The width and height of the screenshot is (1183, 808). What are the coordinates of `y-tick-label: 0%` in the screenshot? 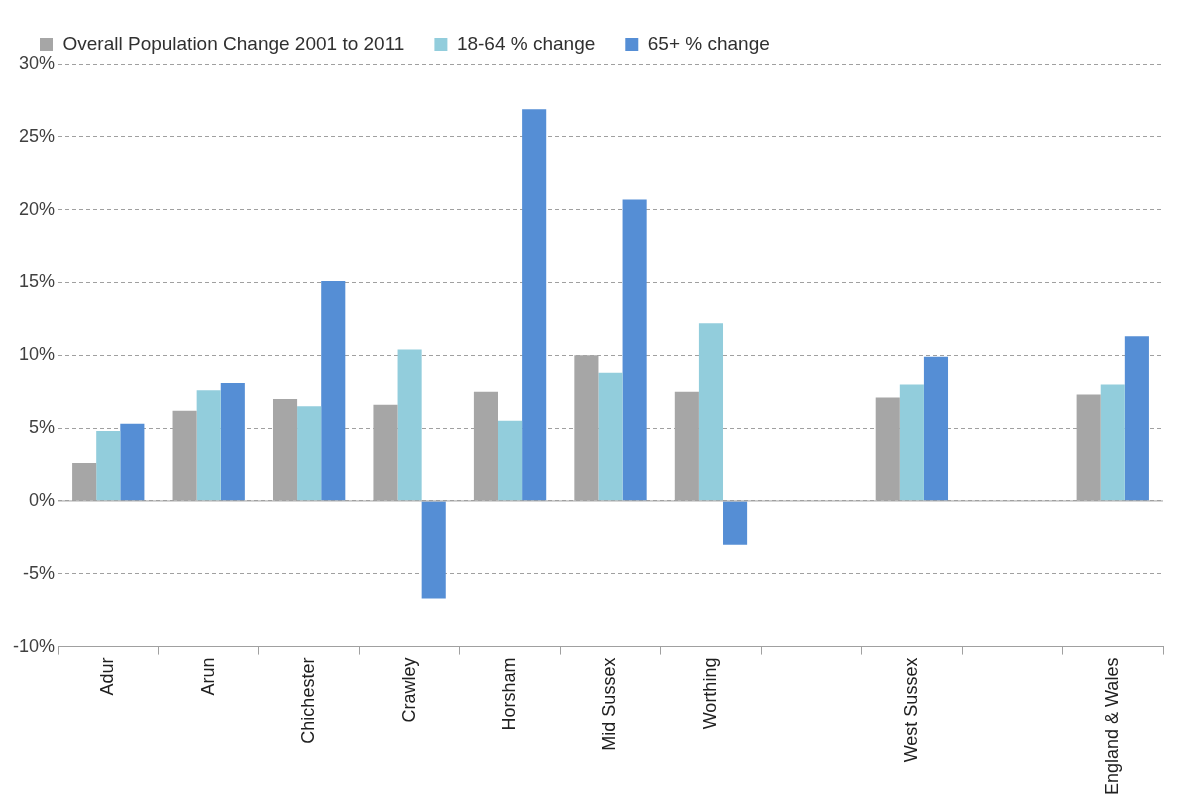 It's located at (42, 499).